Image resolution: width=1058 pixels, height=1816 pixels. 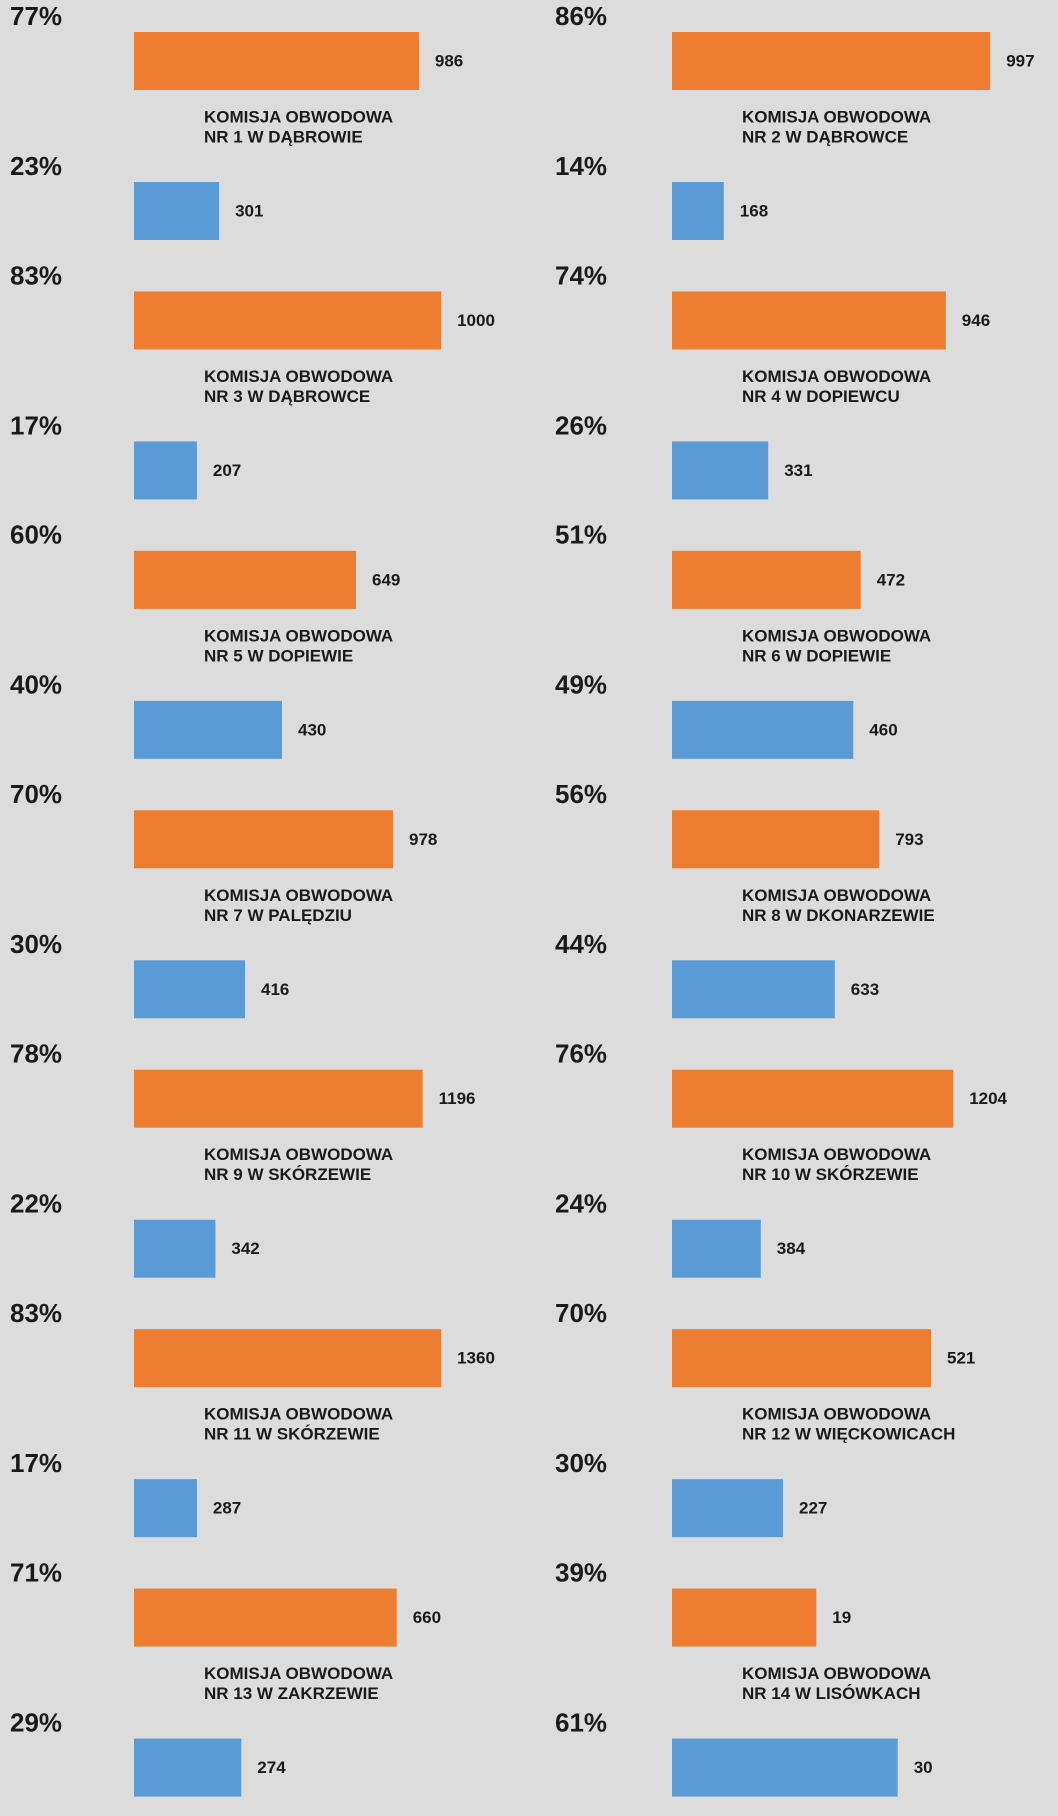 What do you see at coordinates (581, 685) in the screenshot?
I see `percent-label: 49%` at bounding box center [581, 685].